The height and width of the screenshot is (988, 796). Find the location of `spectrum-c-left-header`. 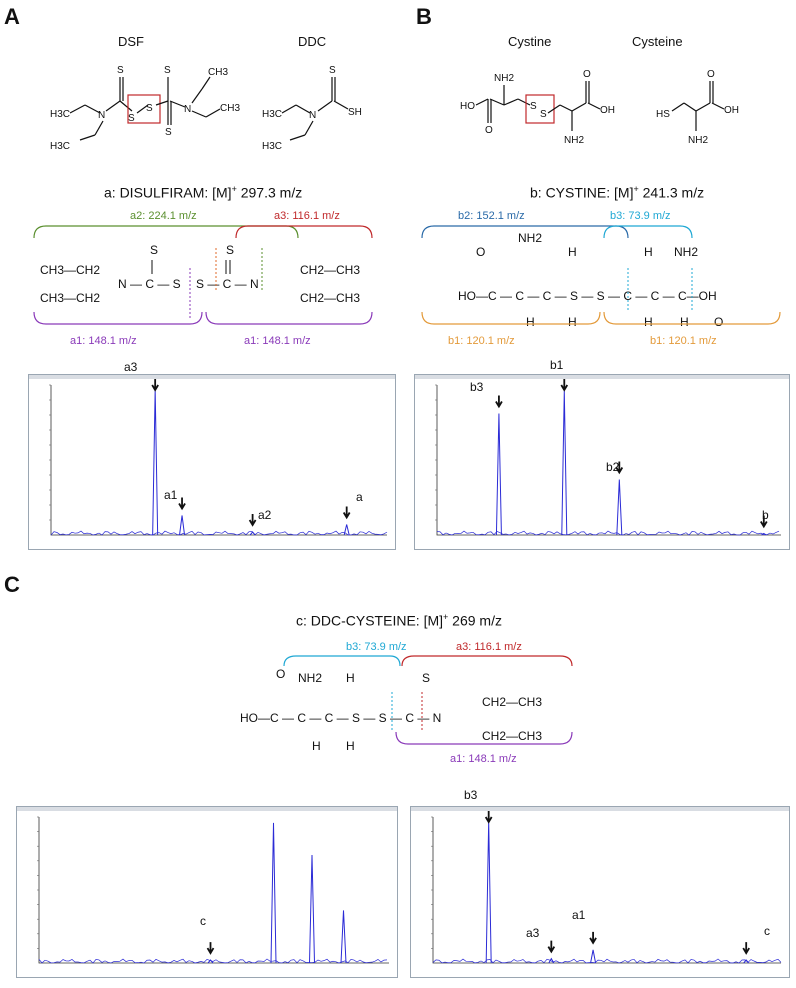

spectrum-c-left-header is located at coordinates (207, 809).